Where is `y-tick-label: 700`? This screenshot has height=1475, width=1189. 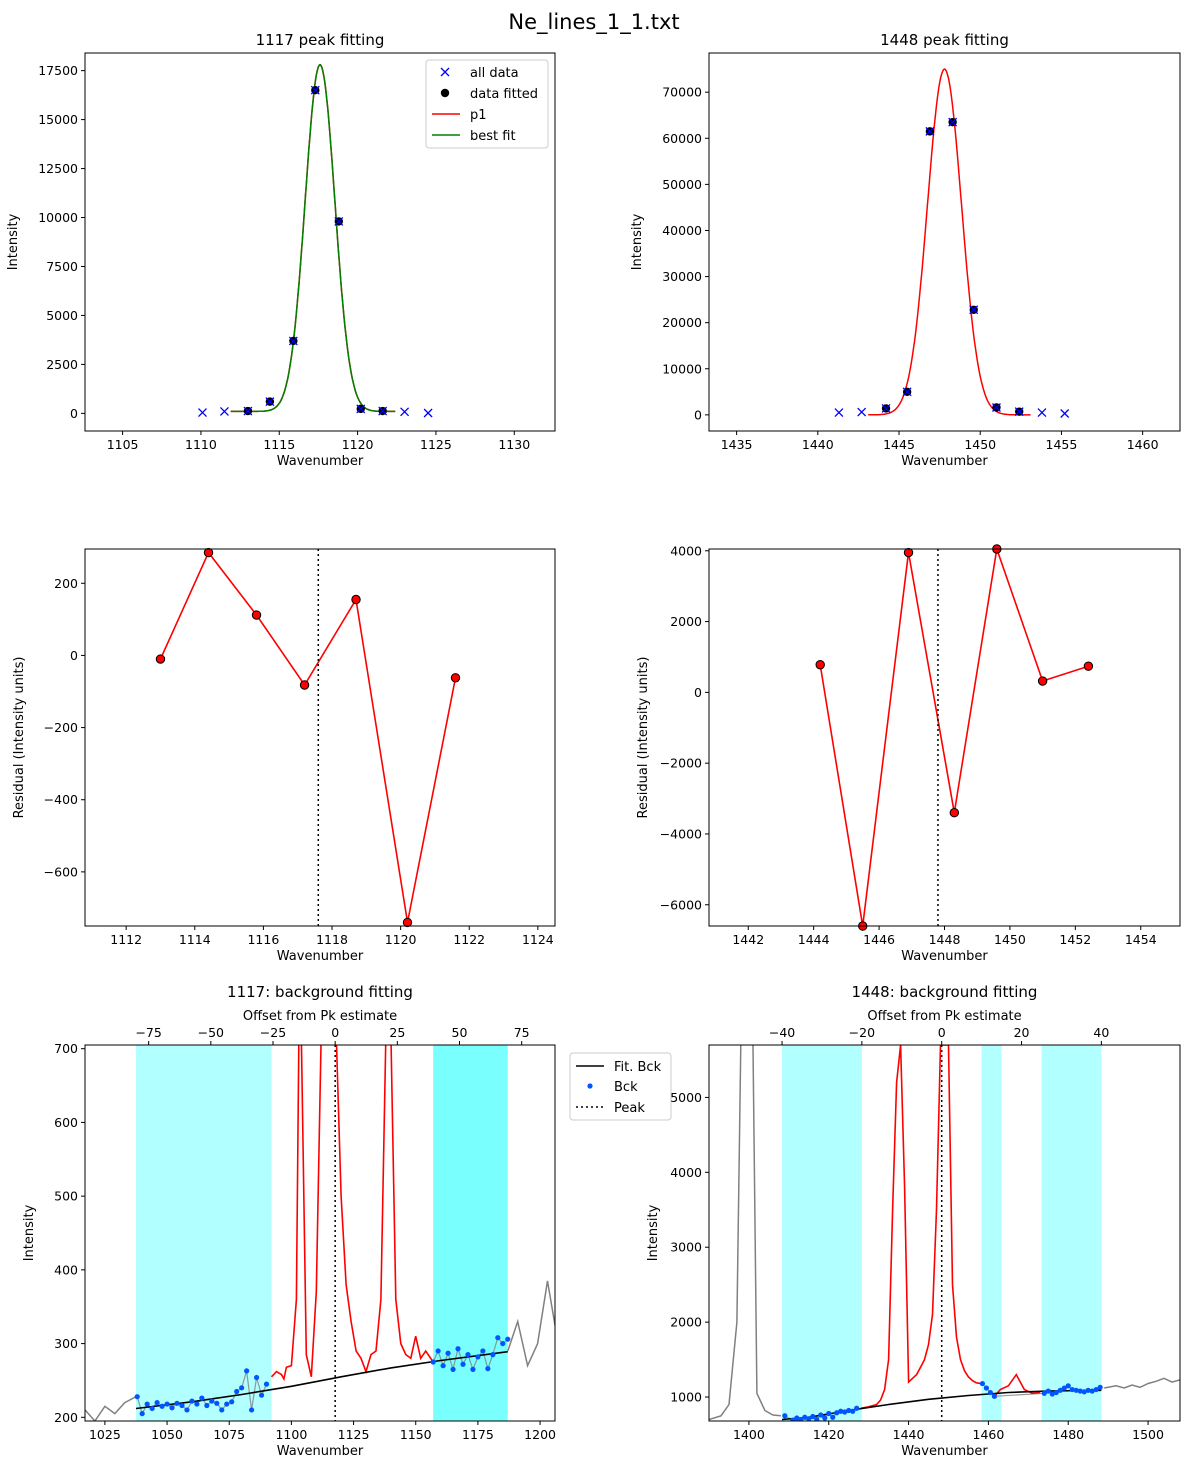
y-tick-label: 700 is located at coordinates (66, 1048).